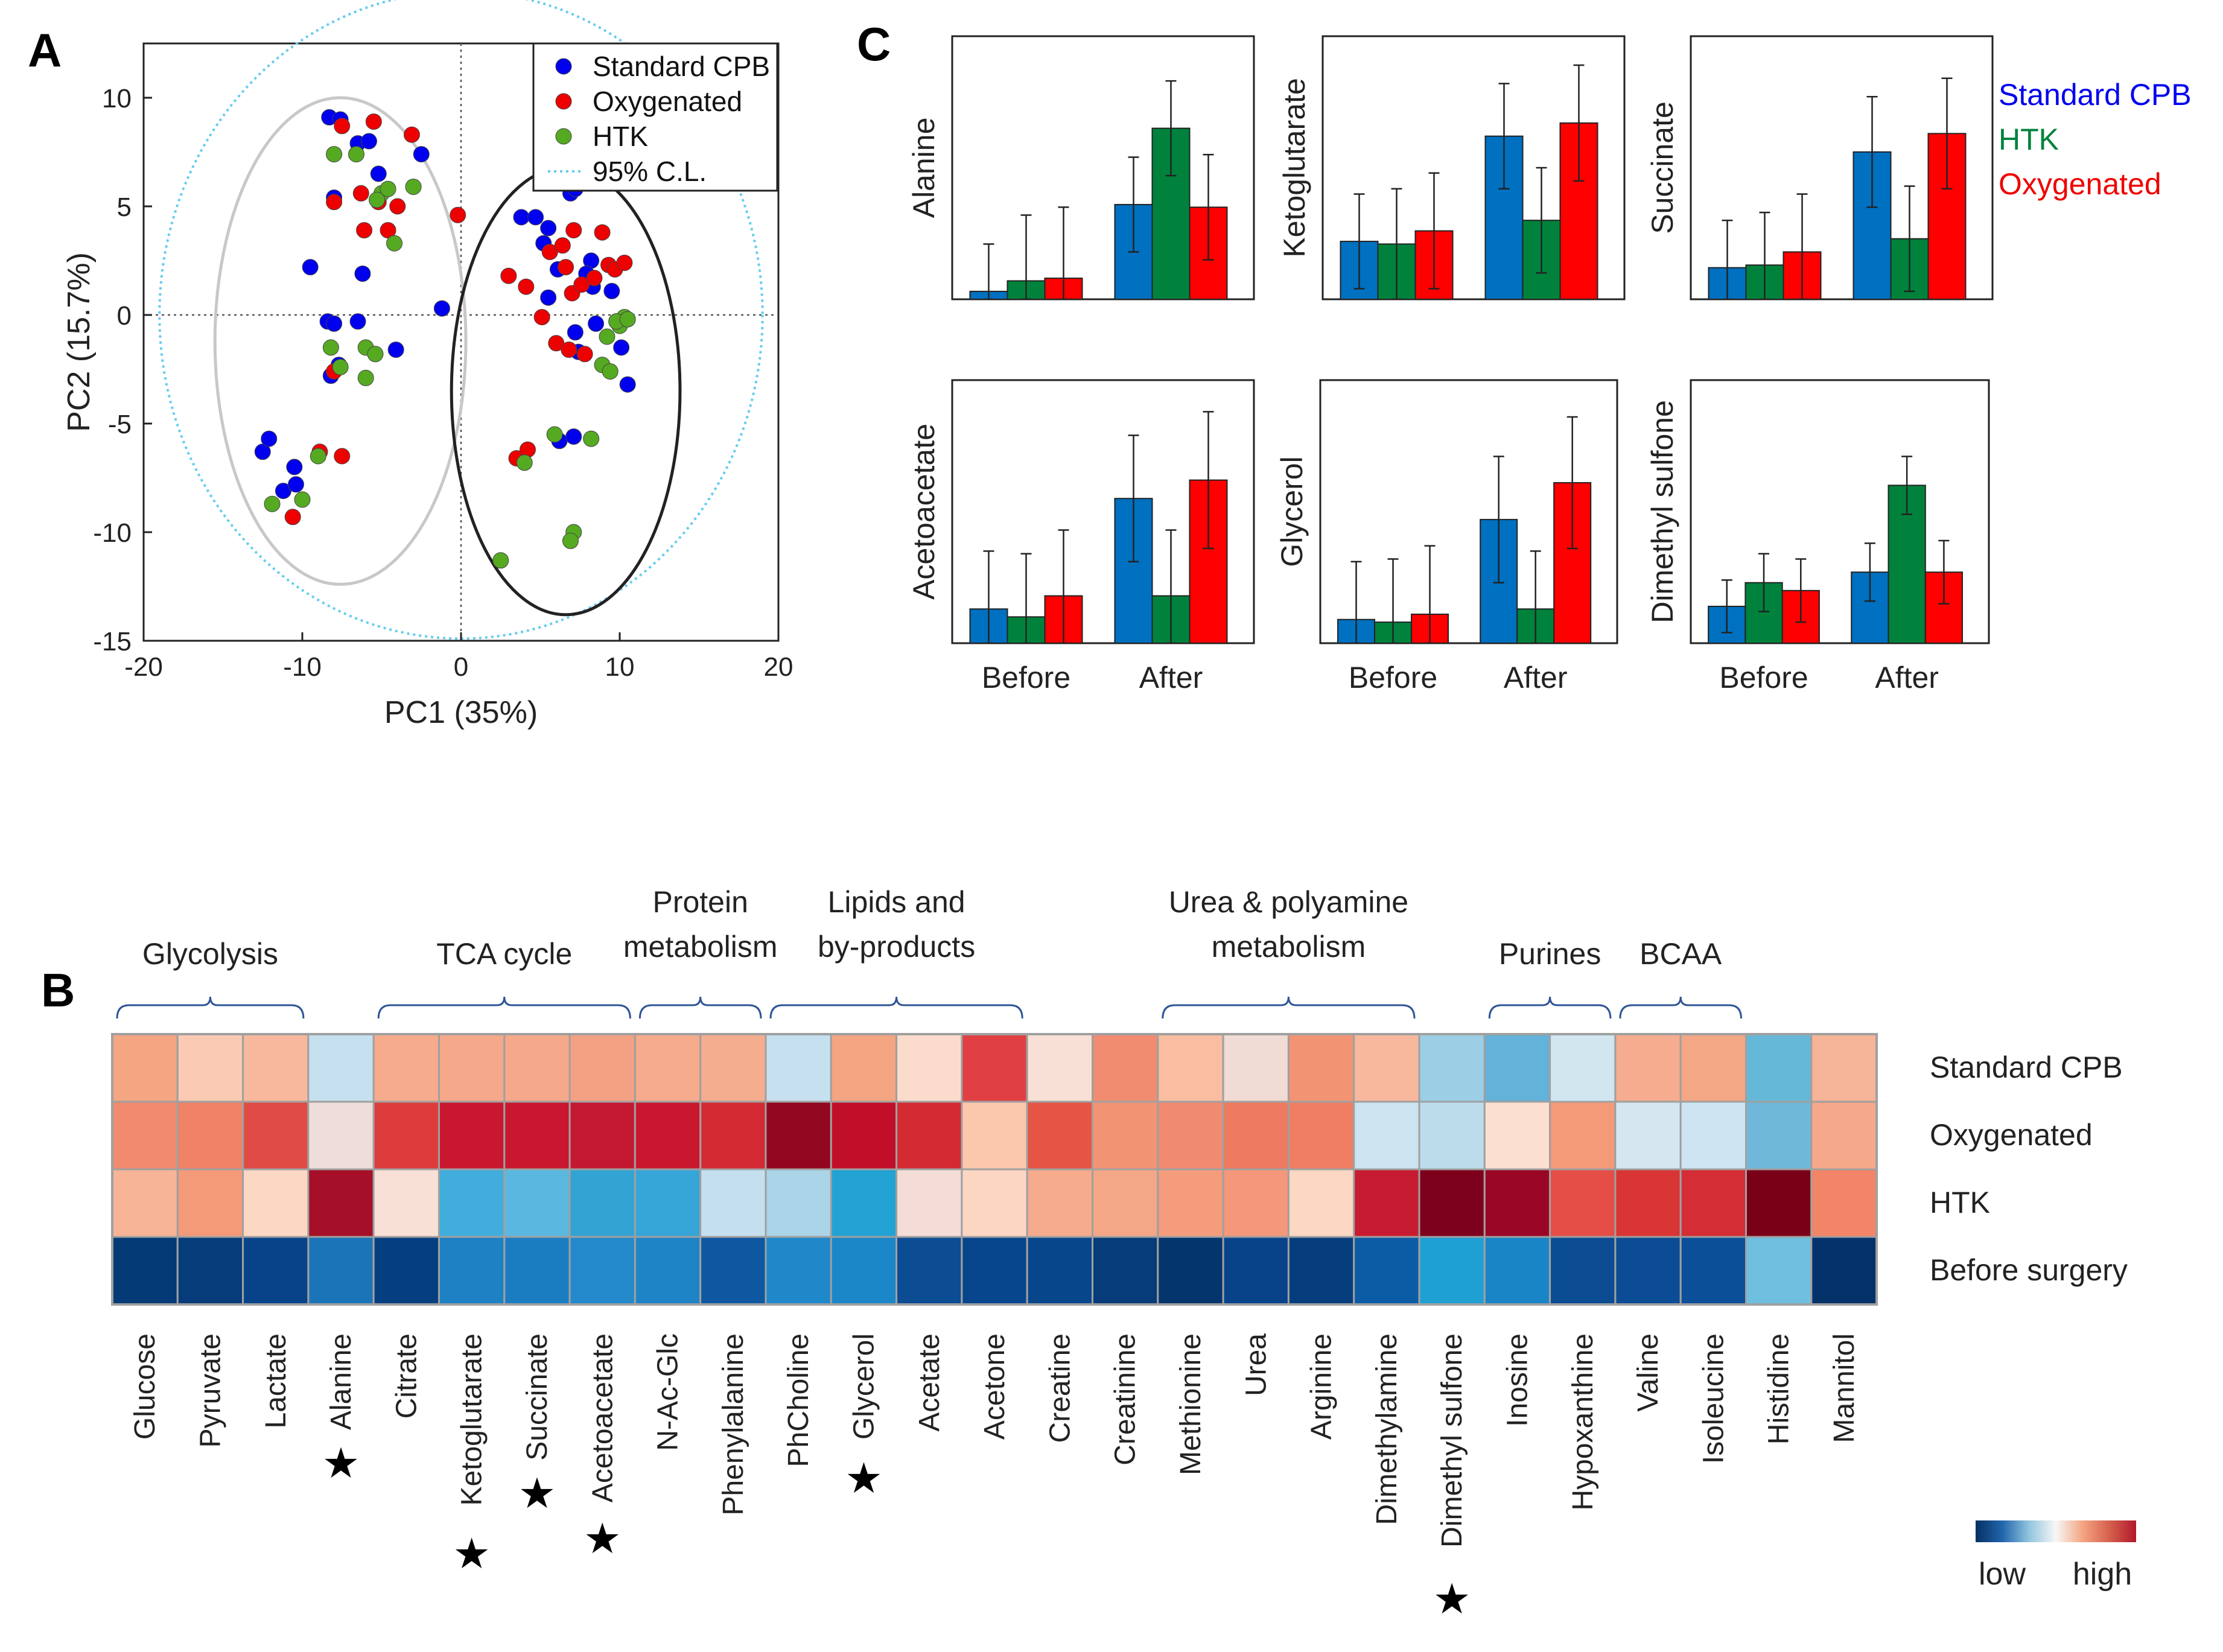 The image size is (2223, 1652). Describe the element at coordinates (1960, 1202) in the screenshot. I see `row-label: HTK` at that location.